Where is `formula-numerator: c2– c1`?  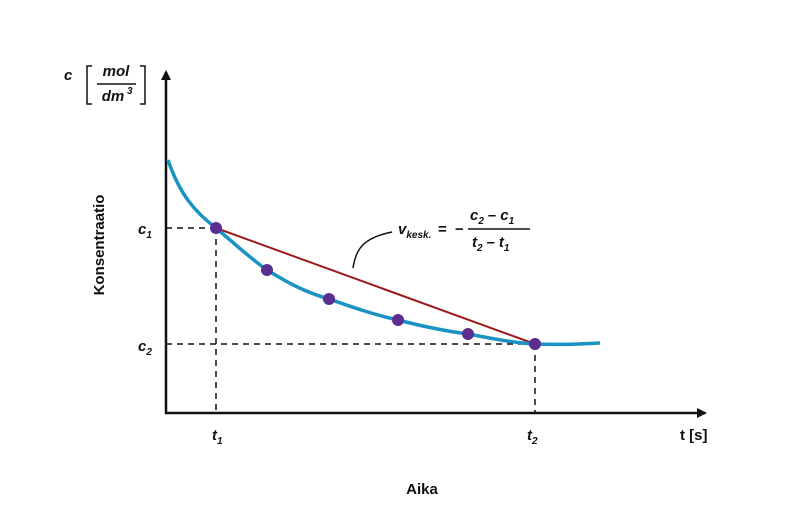 formula-numerator: c2– c1 is located at coordinates (492, 217).